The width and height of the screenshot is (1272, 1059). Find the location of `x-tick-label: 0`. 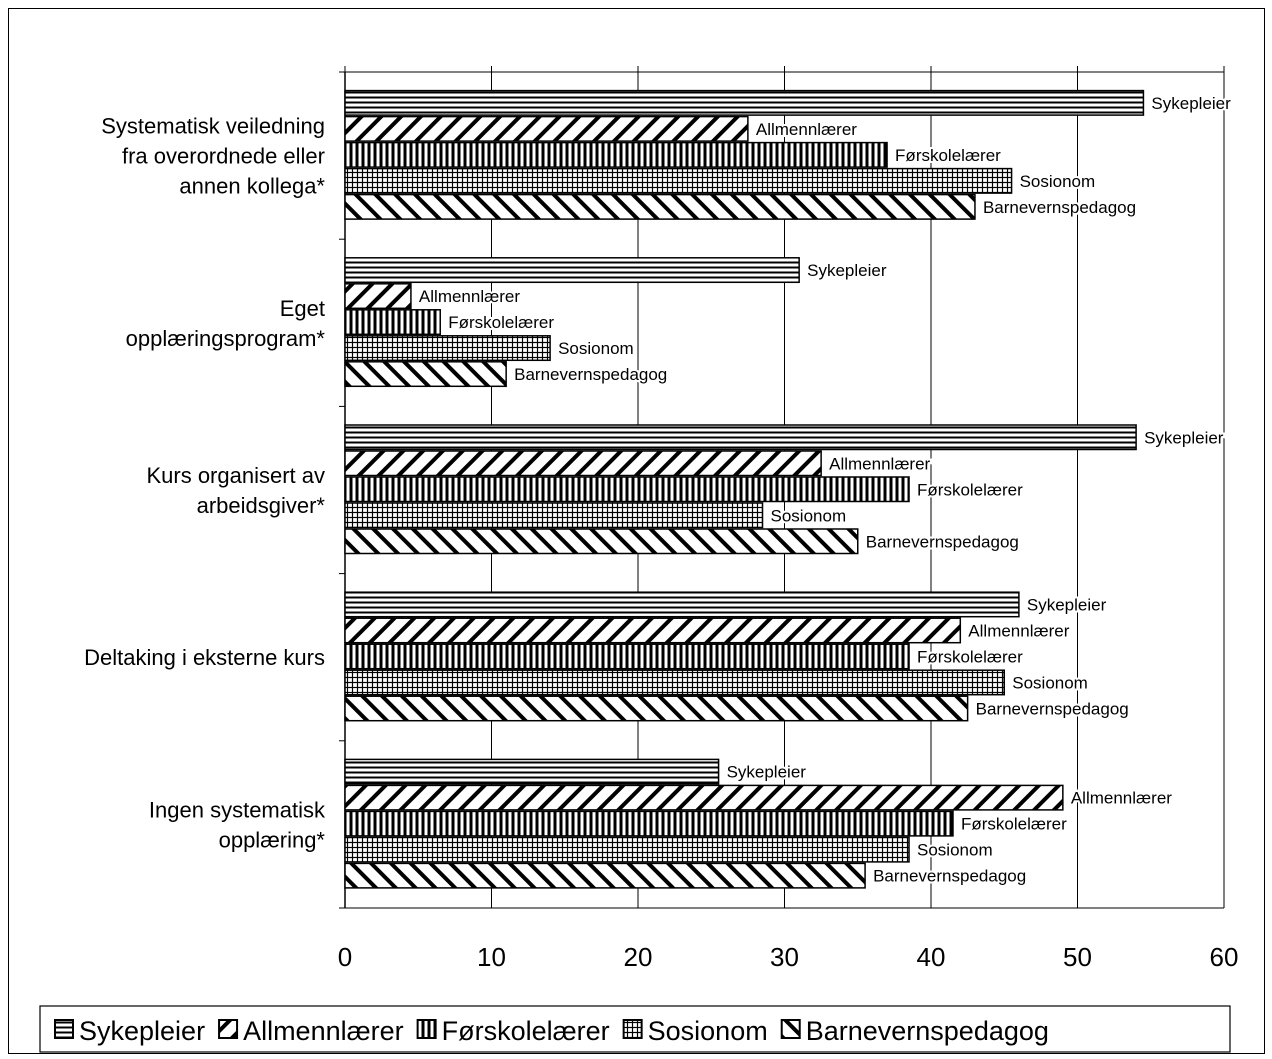

x-tick-label: 0 is located at coordinates (345, 957).